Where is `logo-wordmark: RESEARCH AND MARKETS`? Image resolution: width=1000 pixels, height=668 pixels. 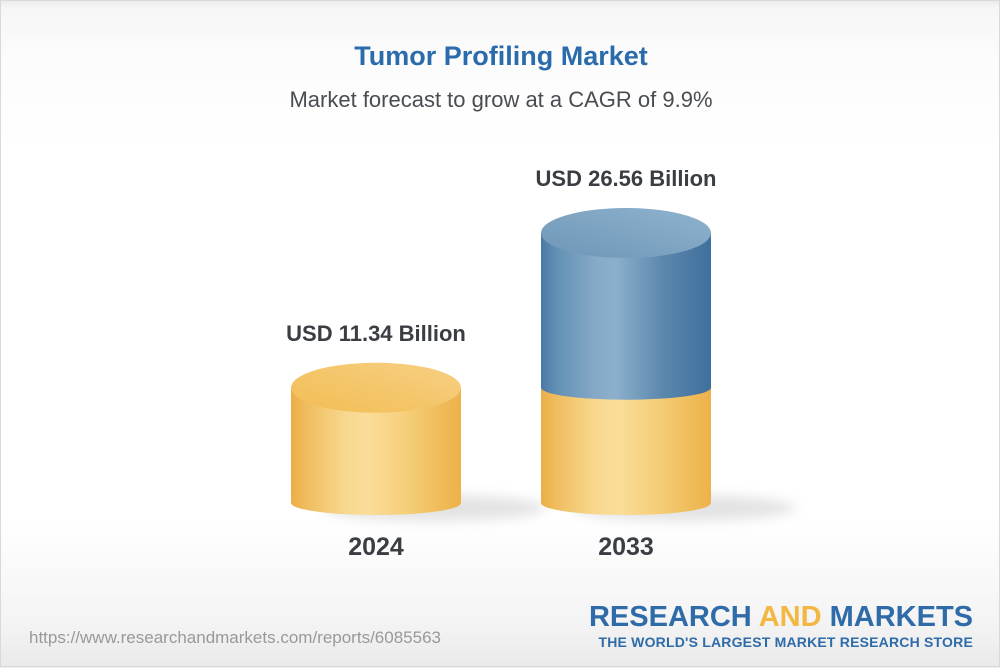 logo-wordmark: RESEARCH AND MARKETS is located at coordinates (781, 617).